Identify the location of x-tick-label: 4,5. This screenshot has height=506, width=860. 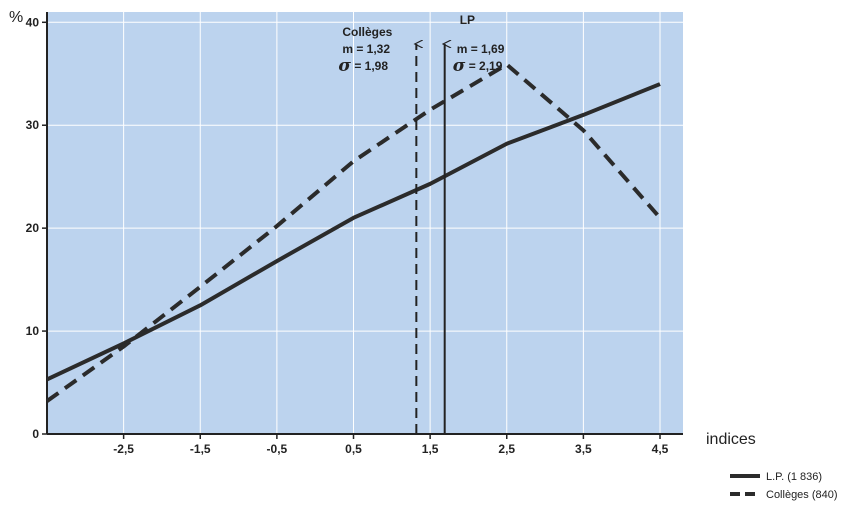
(660, 449).